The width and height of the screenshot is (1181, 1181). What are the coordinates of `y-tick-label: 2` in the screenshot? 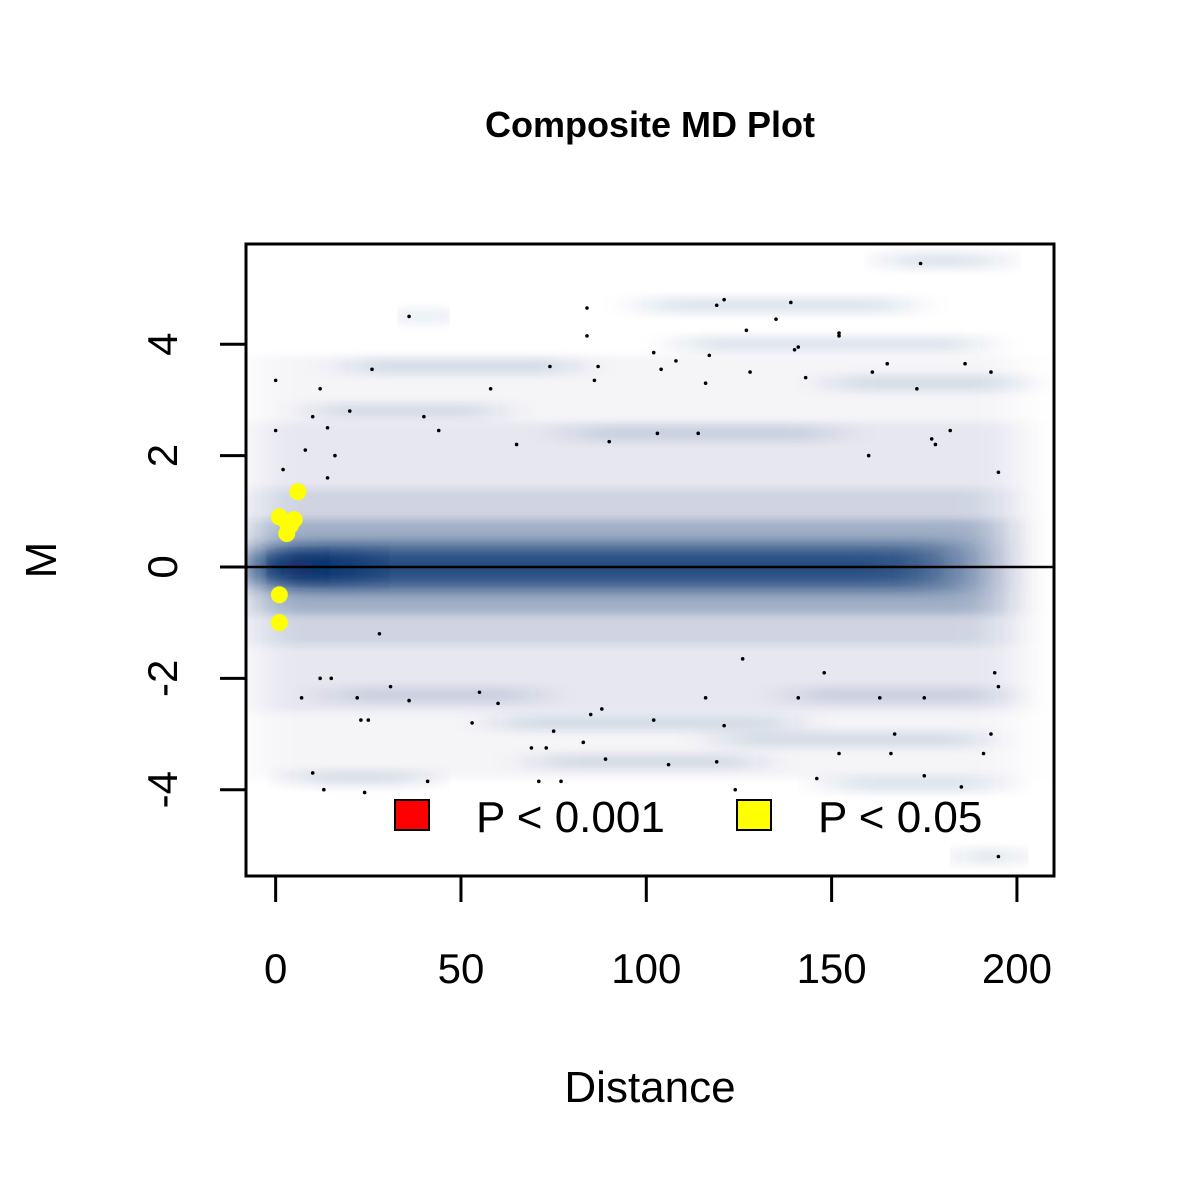 It's located at (162, 455).